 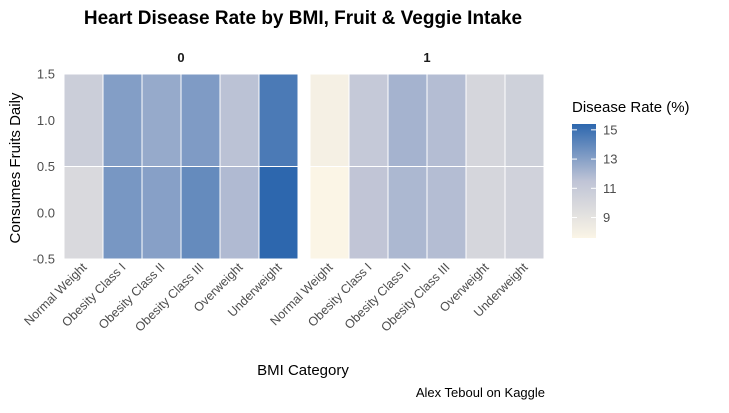 I want to click on facet-label: 1, so click(x=426, y=57).